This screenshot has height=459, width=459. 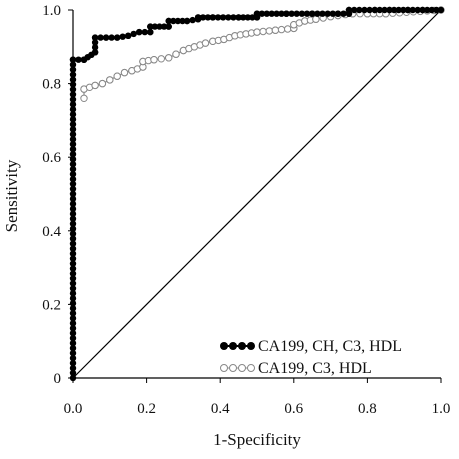 What do you see at coordinates (51, 11) in the screenshot?
I see `y-tick-label: 1.0` at bounding box center [51, 11].